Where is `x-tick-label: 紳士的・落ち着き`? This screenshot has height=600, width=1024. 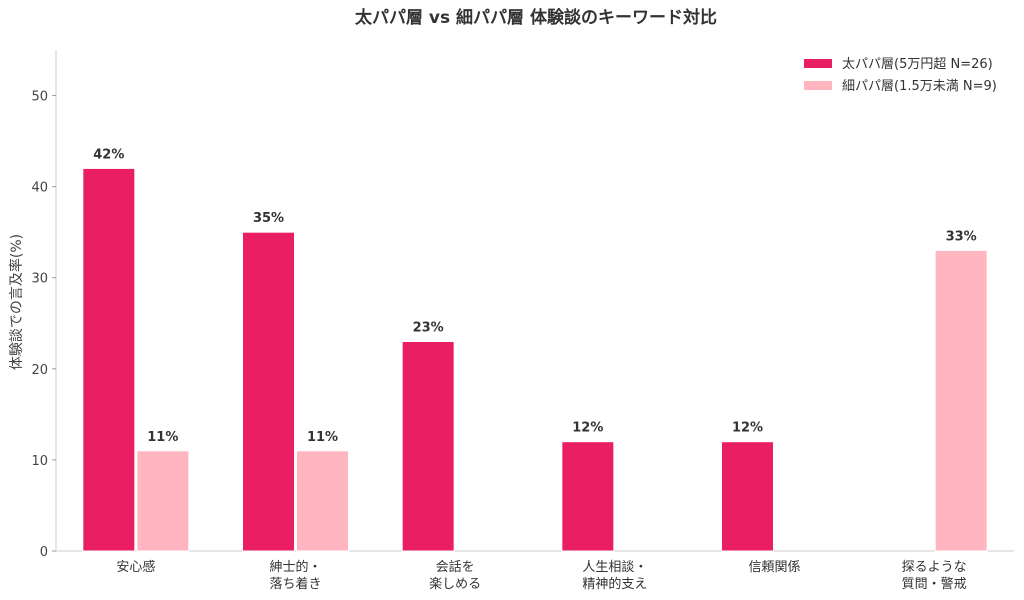 x-tick-label: 紳士的・落ち着き is located at coordinates (295, 575).